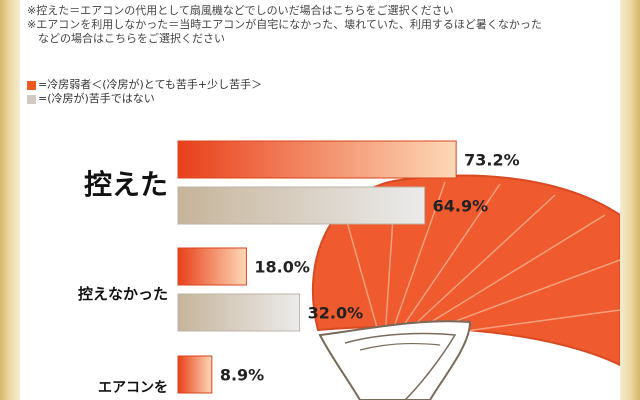 Image resolution: width=640 pixels, height=400 pixels. Describe the element at coordinates (126, 38) in the screenshot. I see `note-line: などの場合はこちらをご選択ください` at that location.